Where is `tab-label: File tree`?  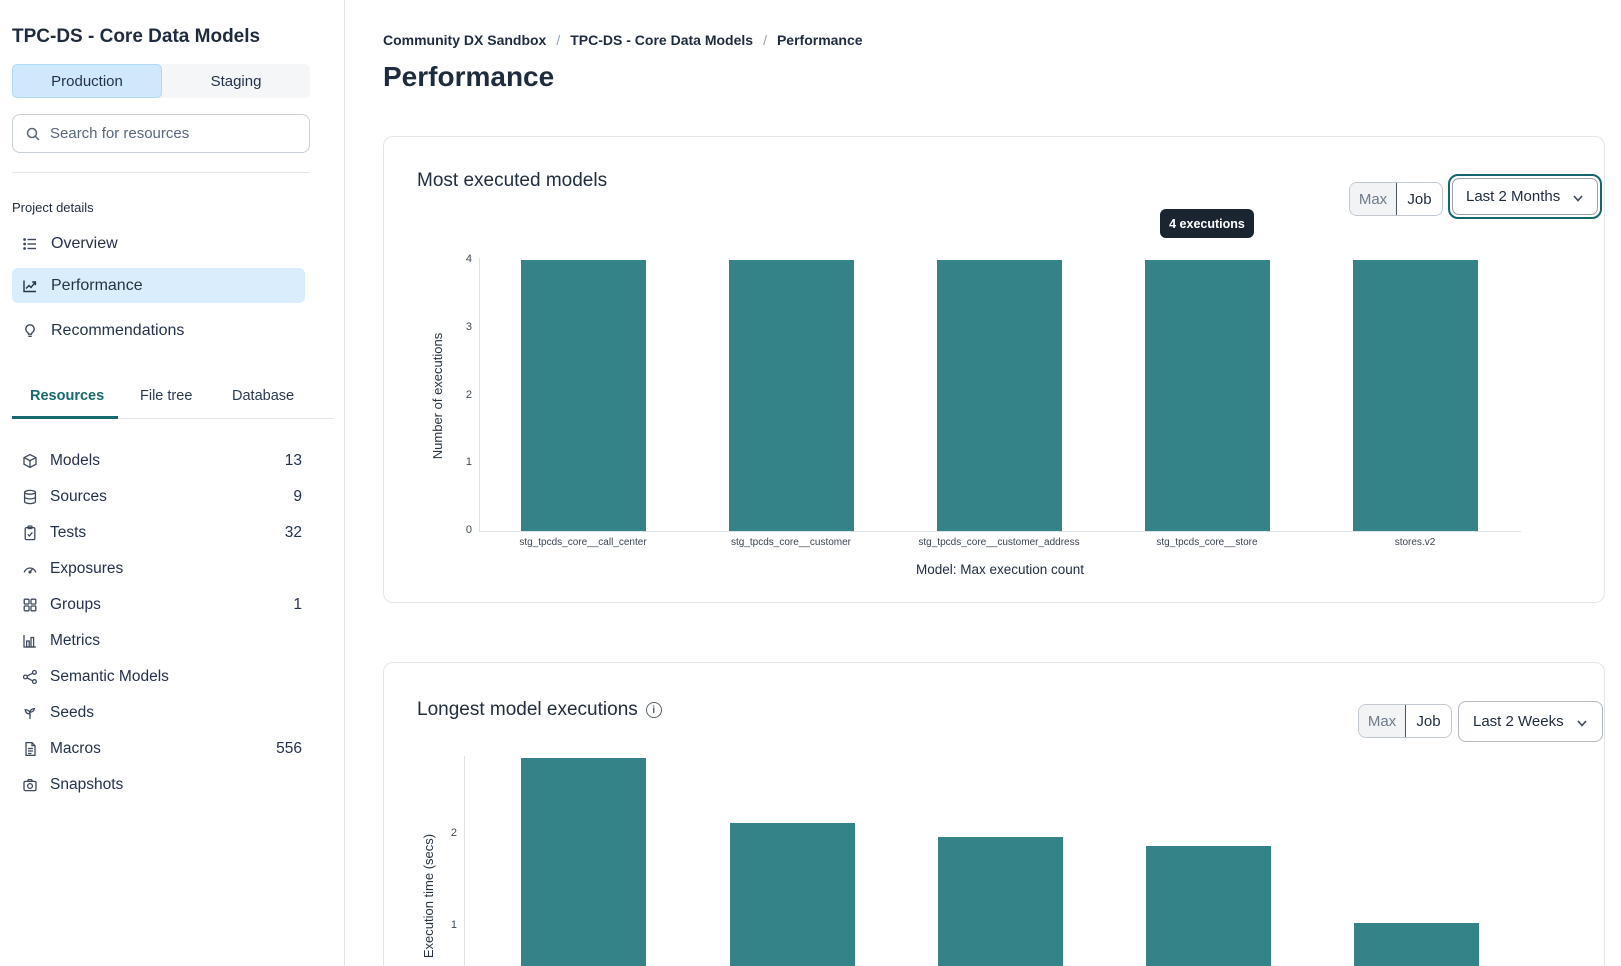
tab-label: File tree is located at coordinates (166, 396).